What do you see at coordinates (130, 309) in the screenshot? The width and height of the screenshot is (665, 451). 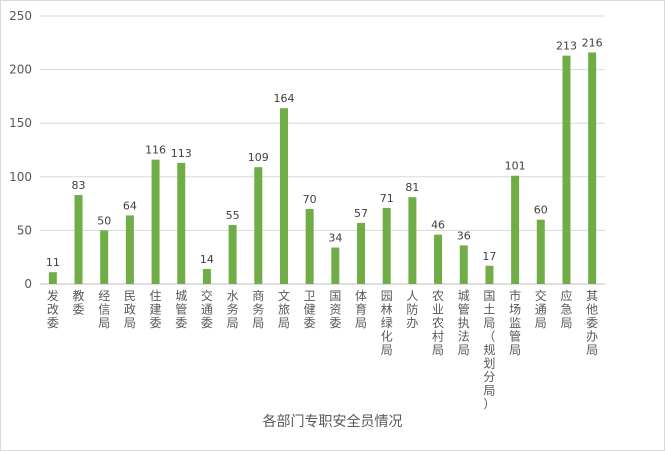 I see `x-tick-label: 民政局` at bounding box center [130, 309].